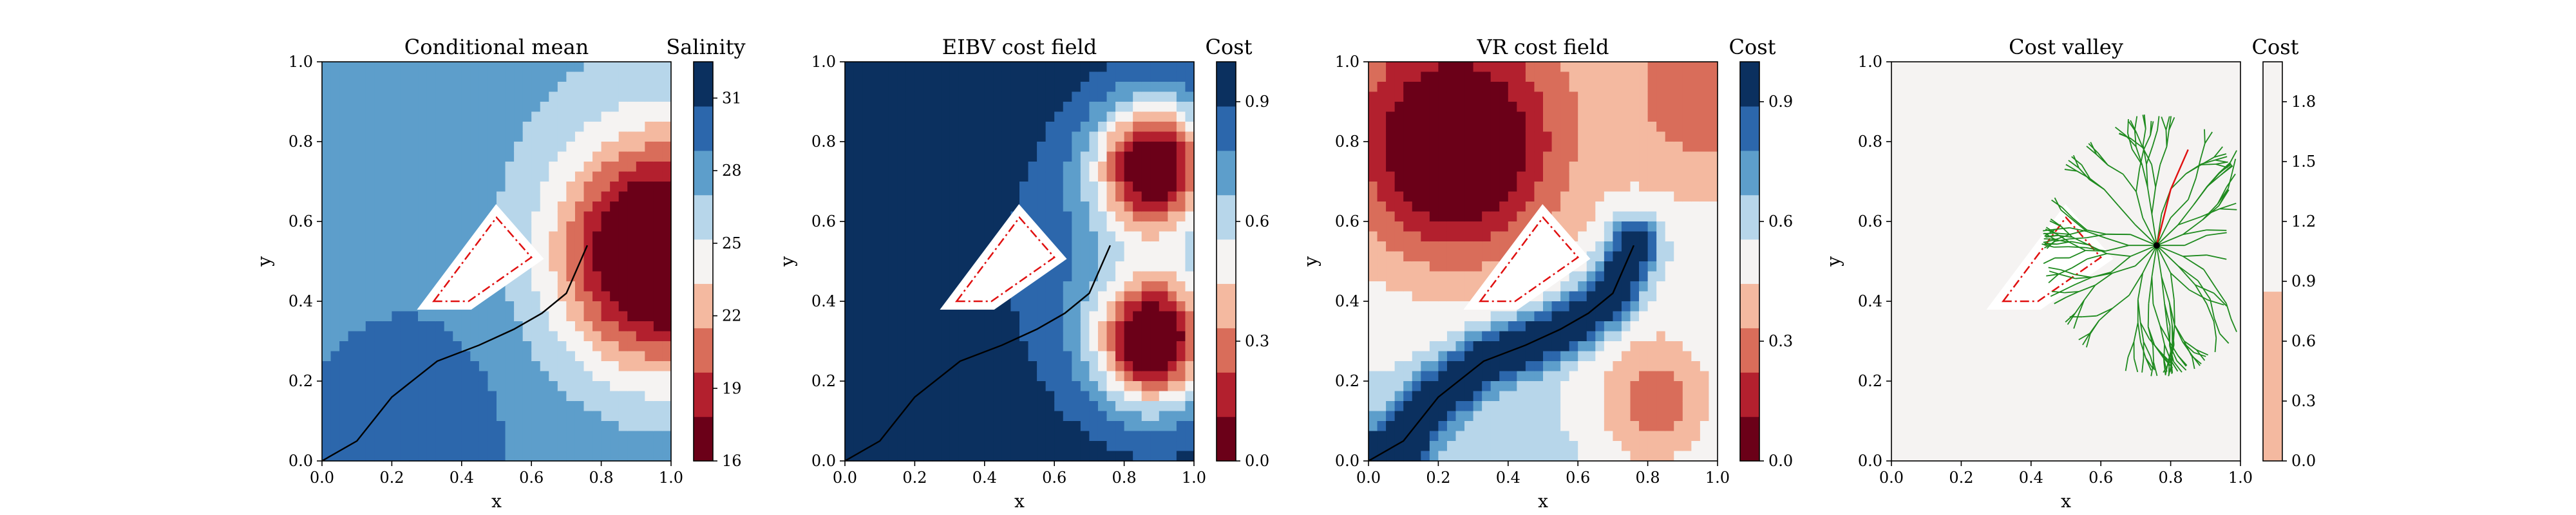 The image size is (2576, 515). What do you see at coordinates (1347, 301) in the screenshot?
I see `y-tick-label: 0.4` at bounding box center [1347, 301].